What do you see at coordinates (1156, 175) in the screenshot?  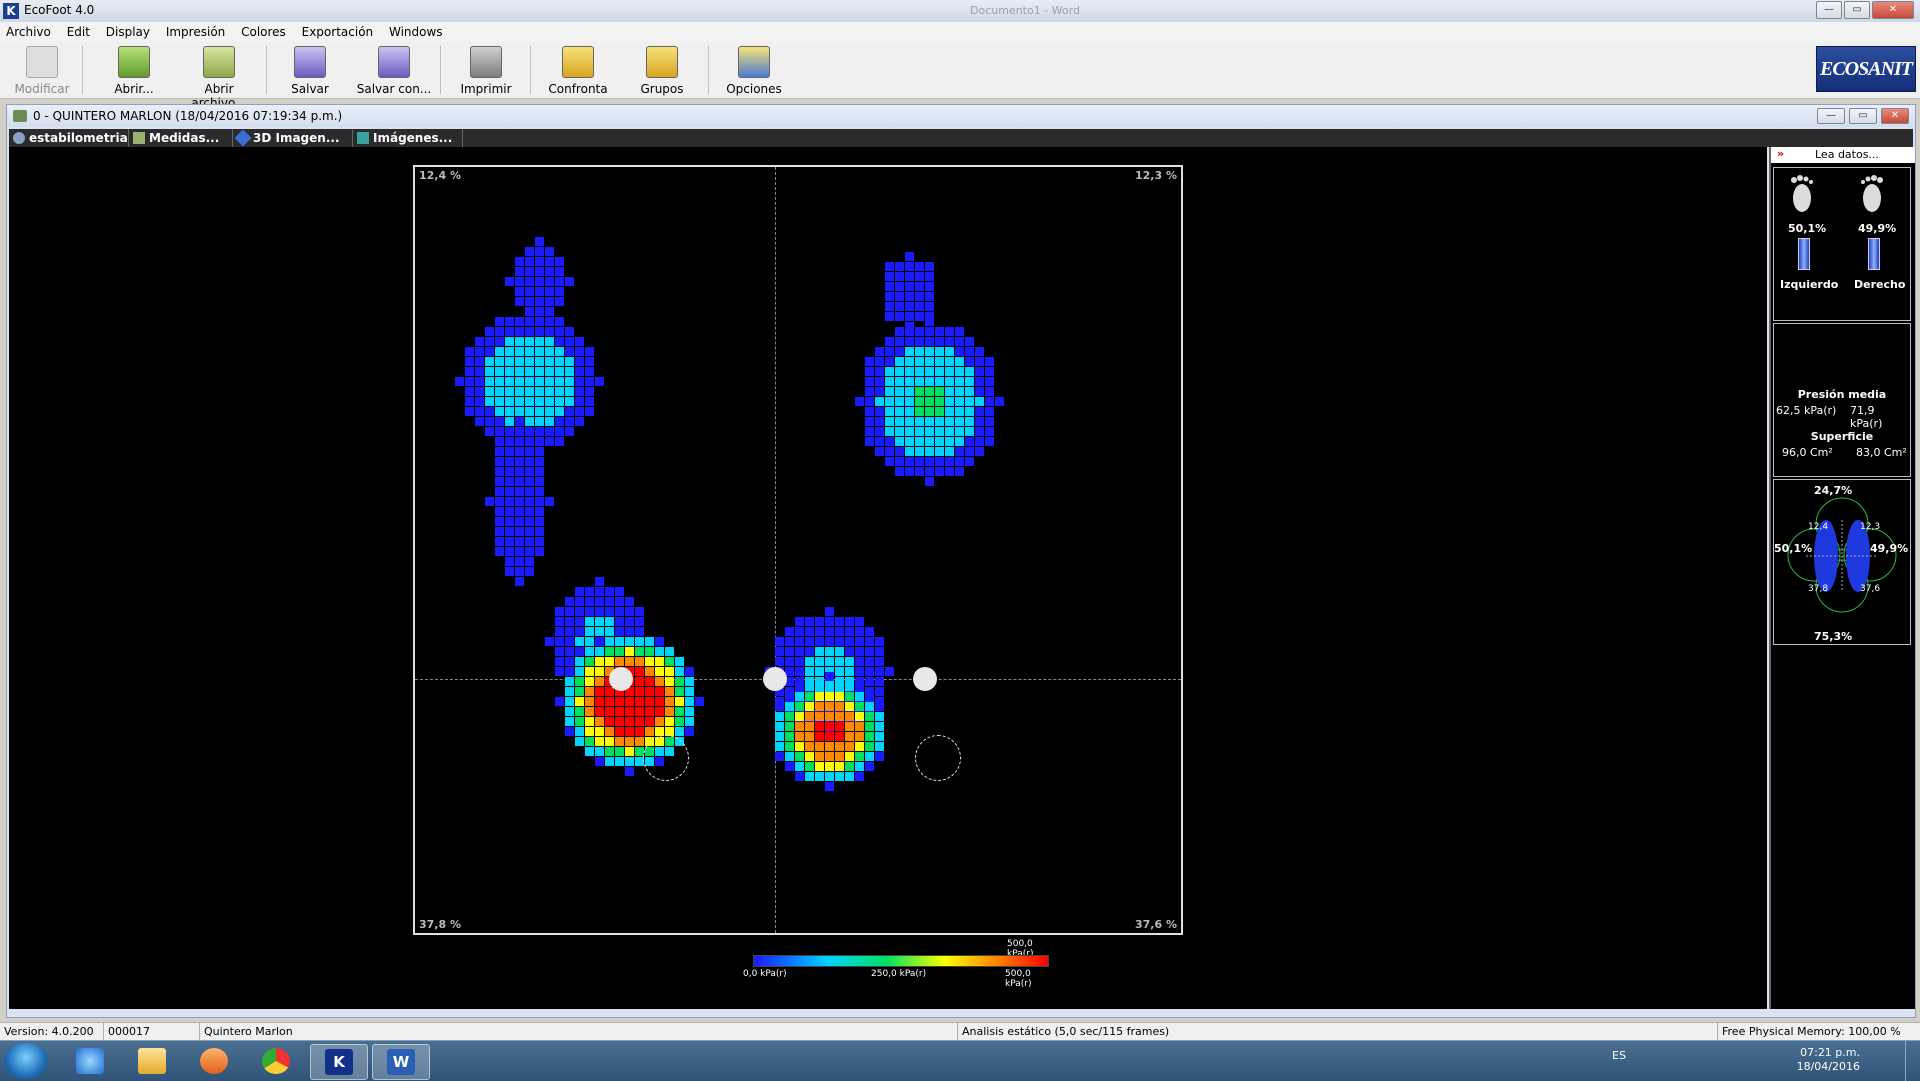 I see `quadrant-top-right-pct: 12,3 %` at bounding box center [1156, 175].